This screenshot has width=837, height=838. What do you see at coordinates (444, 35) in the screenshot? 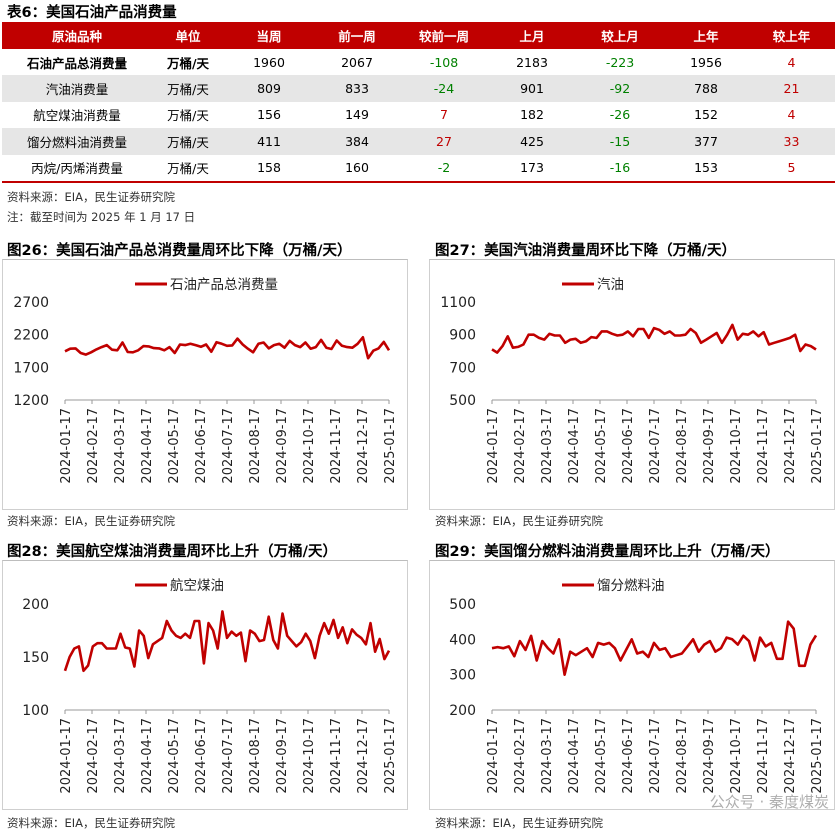
I see `header-cell: 较前一周` at bounding box center [444, 35].